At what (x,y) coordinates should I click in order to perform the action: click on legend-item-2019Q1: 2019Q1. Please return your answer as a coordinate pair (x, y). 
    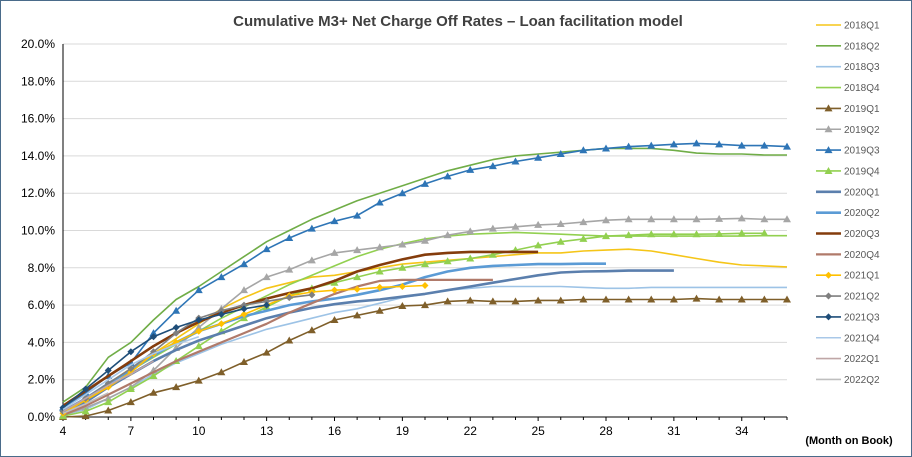
    Looking at the image, I should click on (848, 109).